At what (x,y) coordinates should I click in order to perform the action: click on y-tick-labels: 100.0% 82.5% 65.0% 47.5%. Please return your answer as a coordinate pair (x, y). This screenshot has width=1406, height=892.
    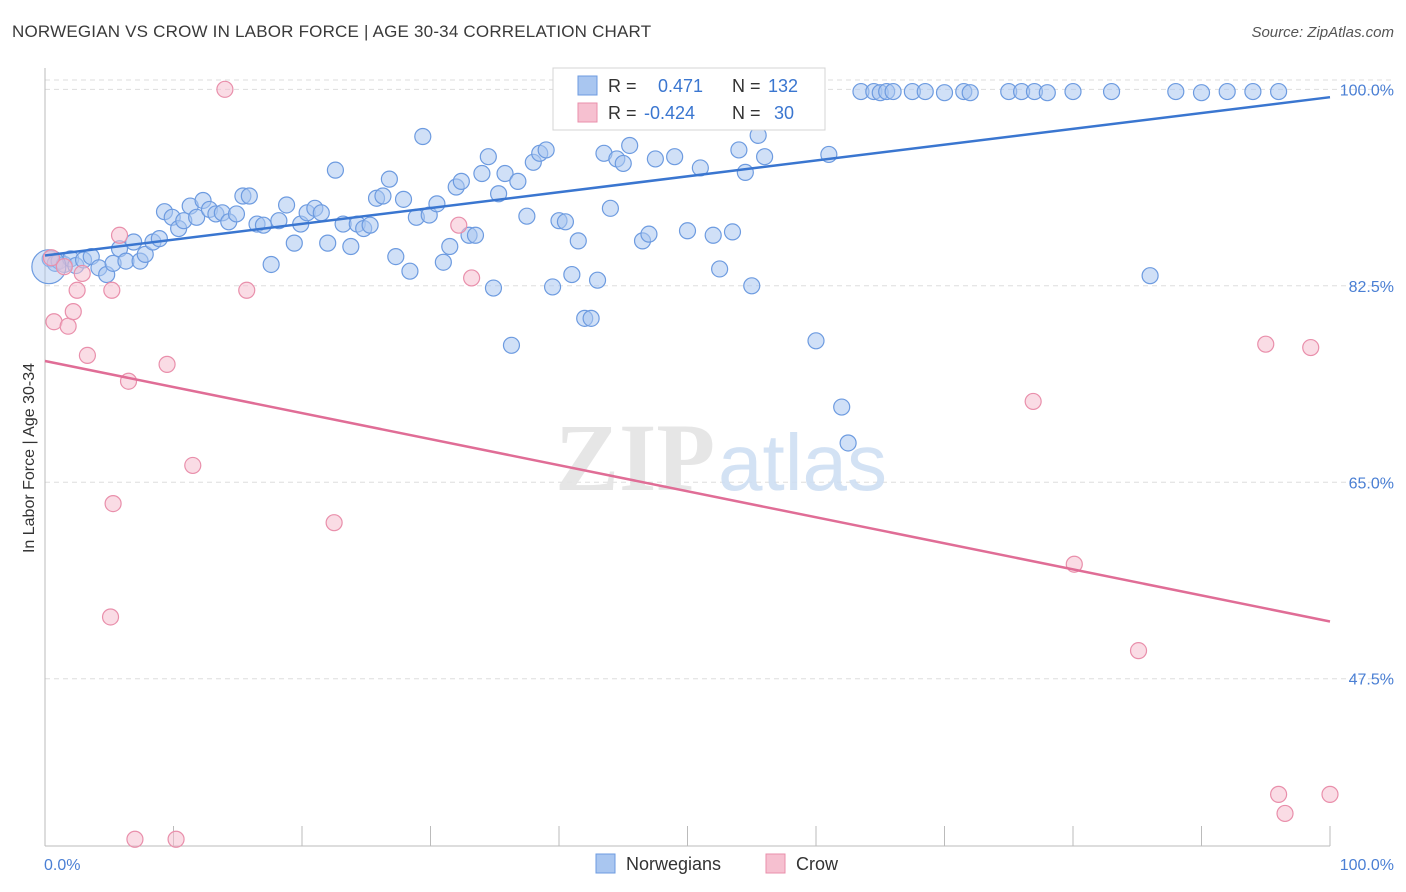
    Looking at the image, I should click on (1367, 385).